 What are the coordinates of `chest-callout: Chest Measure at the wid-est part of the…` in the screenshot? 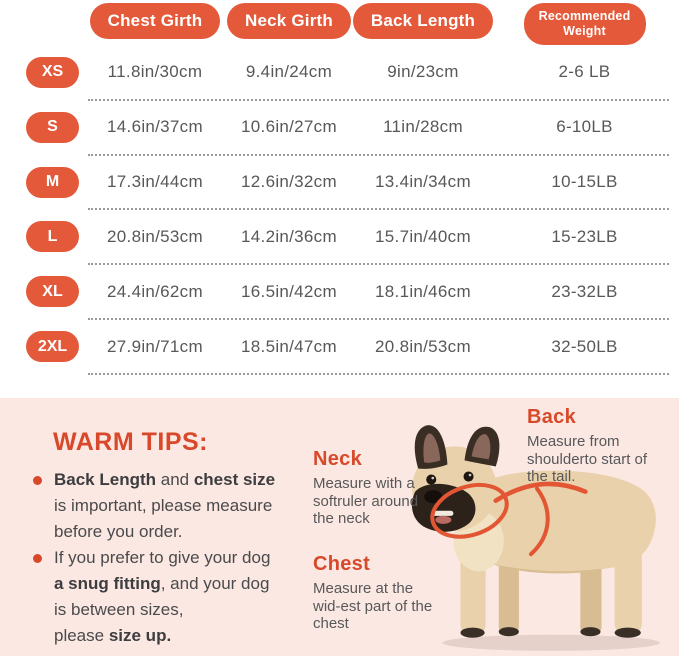 It's located at (377, 593).